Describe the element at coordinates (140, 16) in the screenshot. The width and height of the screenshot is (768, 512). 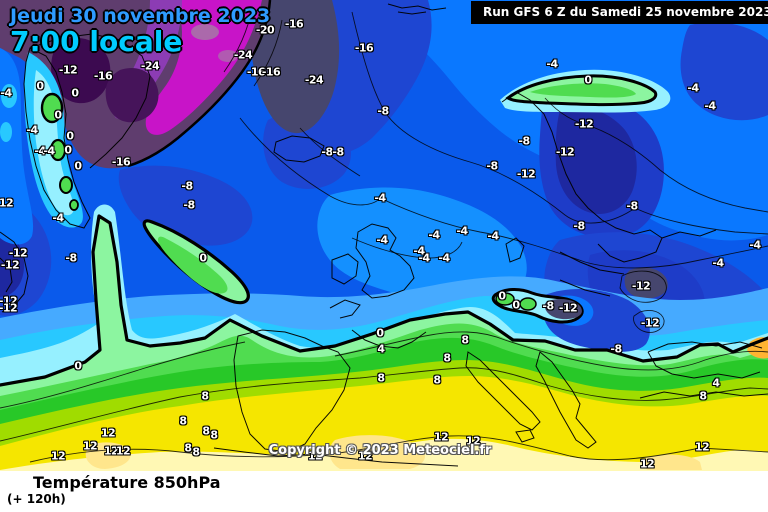
I see `forecast-date: Jeudi 30 novembre 2023` at that location.